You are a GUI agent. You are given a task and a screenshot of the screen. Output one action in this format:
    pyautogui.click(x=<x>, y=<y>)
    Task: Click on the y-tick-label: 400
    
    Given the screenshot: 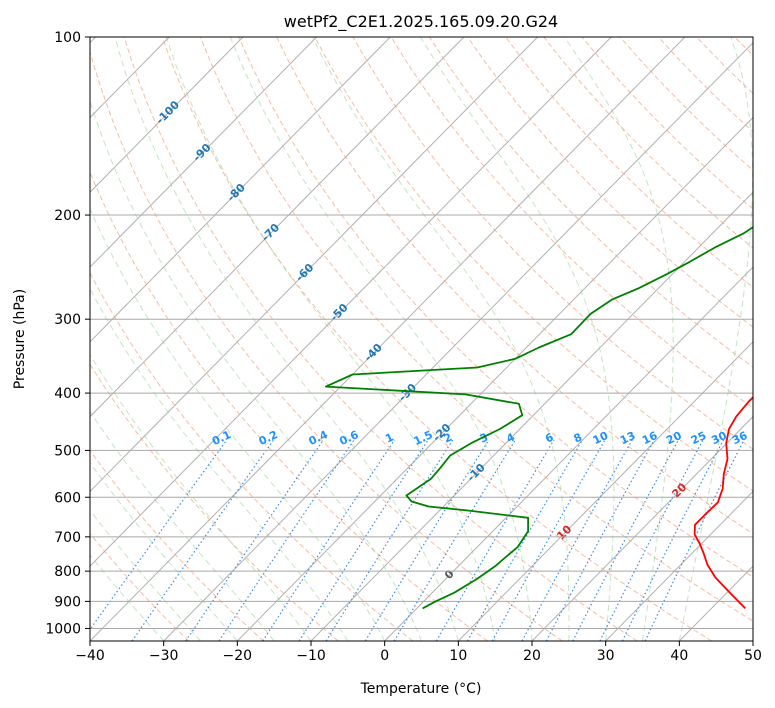 What is the action you would take?
    pyautogui.click(x=67, y=394)
    